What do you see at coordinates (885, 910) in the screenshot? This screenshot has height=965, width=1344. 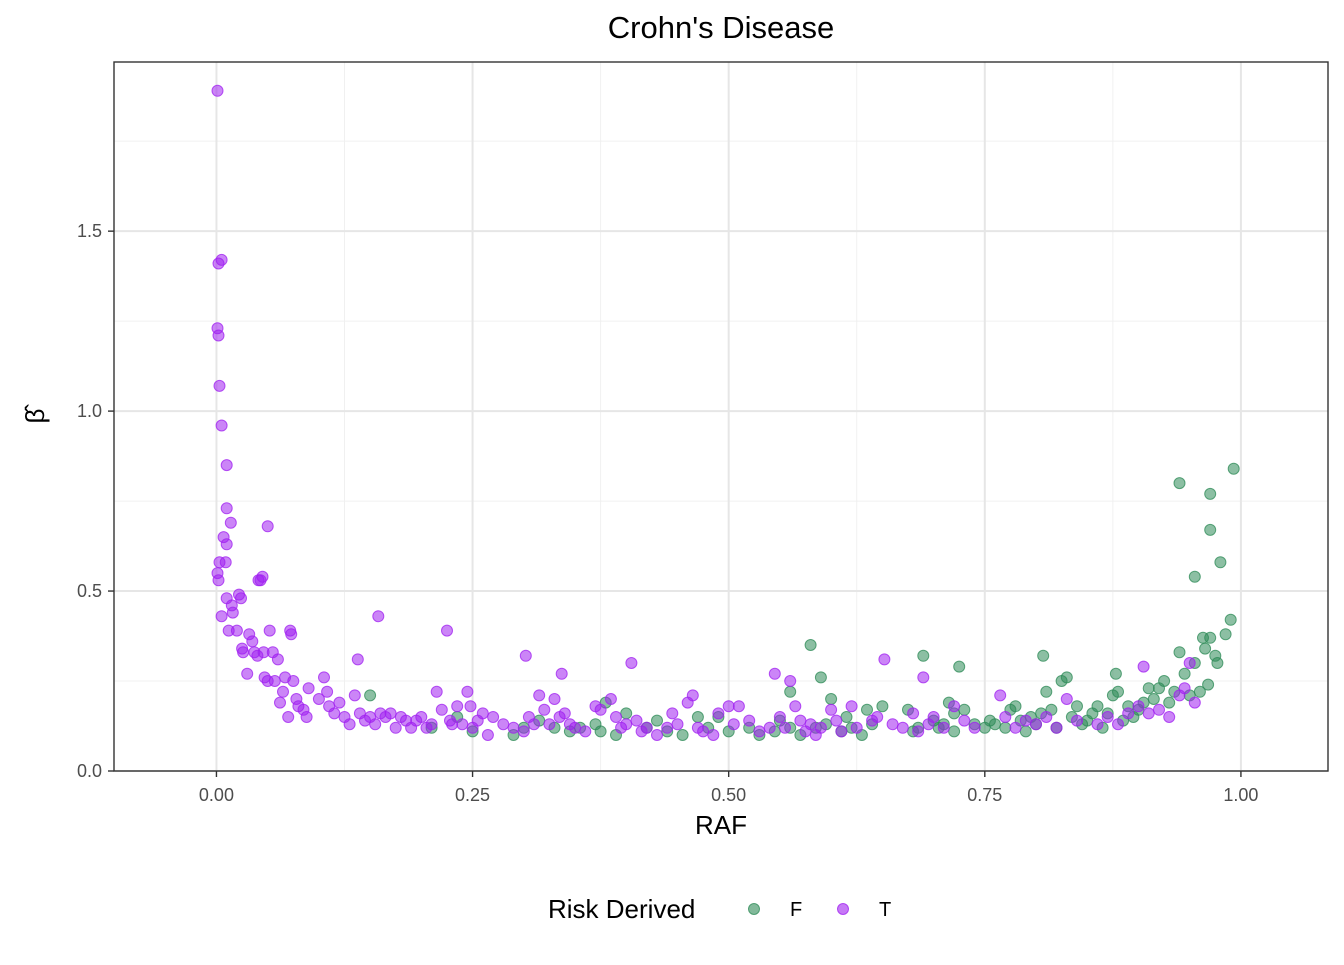 I see `legend-label-t: T` at bounding box center [885, 910].